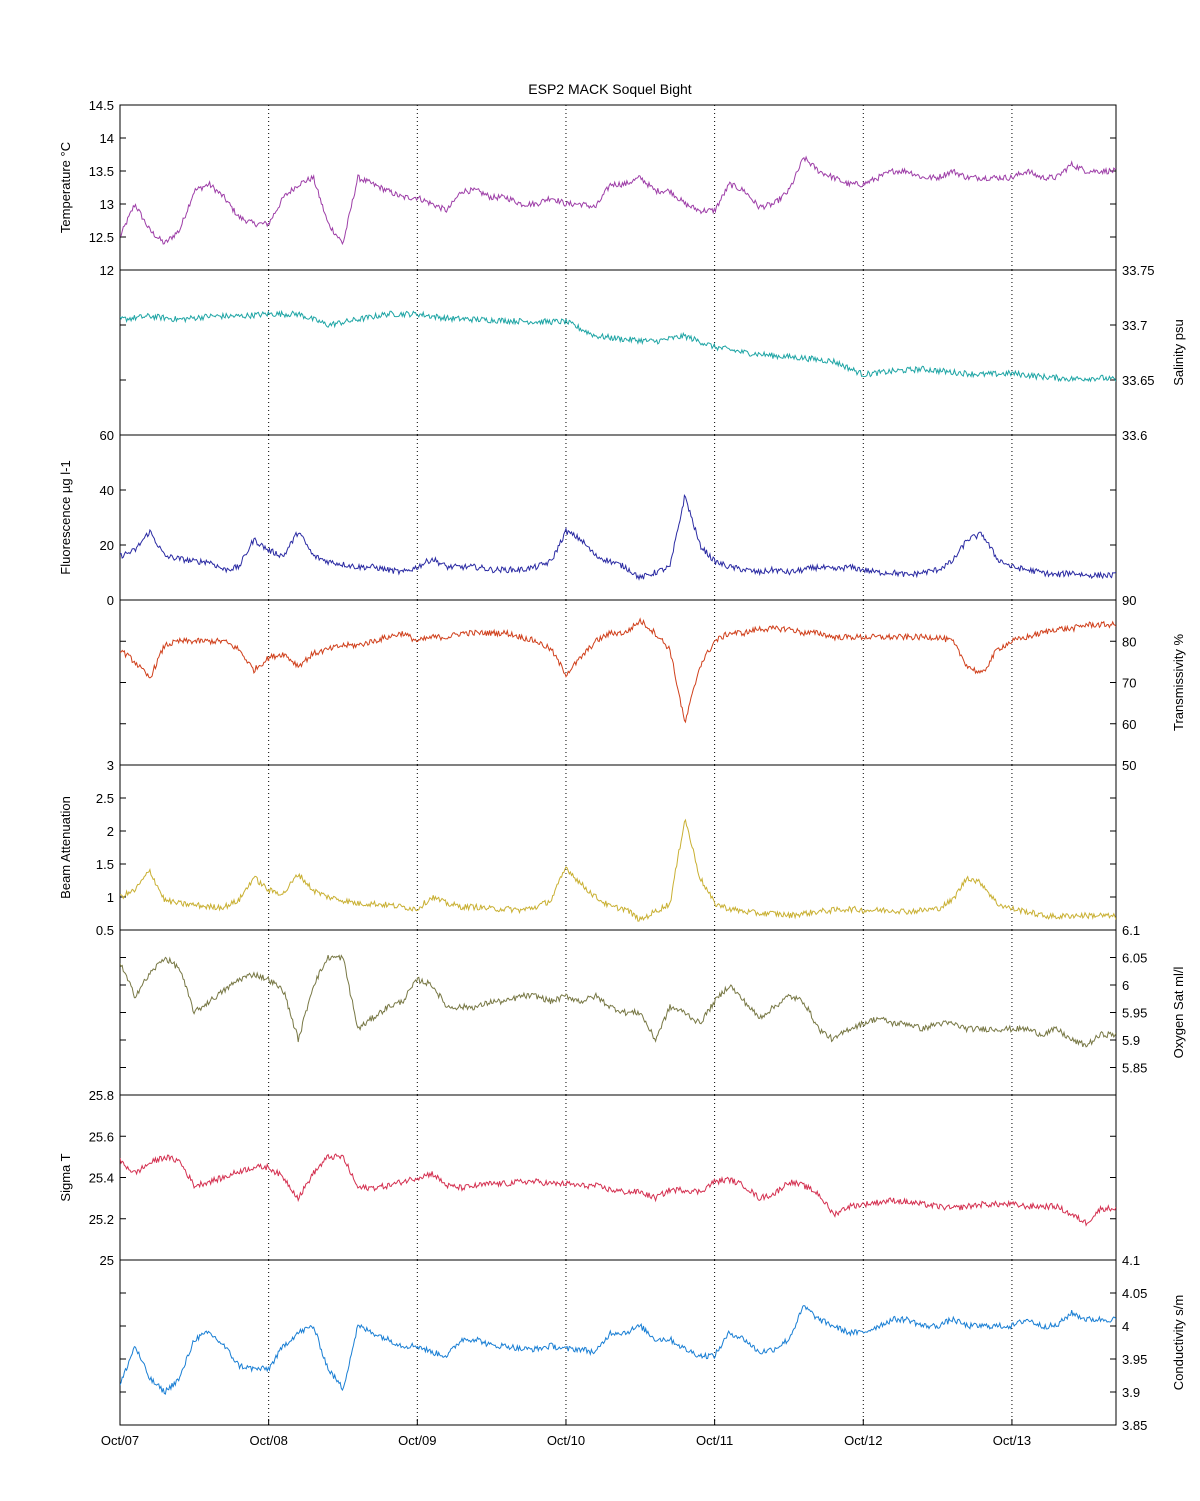 The image size is (1200, 1501). What do you see at coordinates (1129, 683) in the screenshot?
I see `y-tick-label: 70` at bounding box center [1129, 683].